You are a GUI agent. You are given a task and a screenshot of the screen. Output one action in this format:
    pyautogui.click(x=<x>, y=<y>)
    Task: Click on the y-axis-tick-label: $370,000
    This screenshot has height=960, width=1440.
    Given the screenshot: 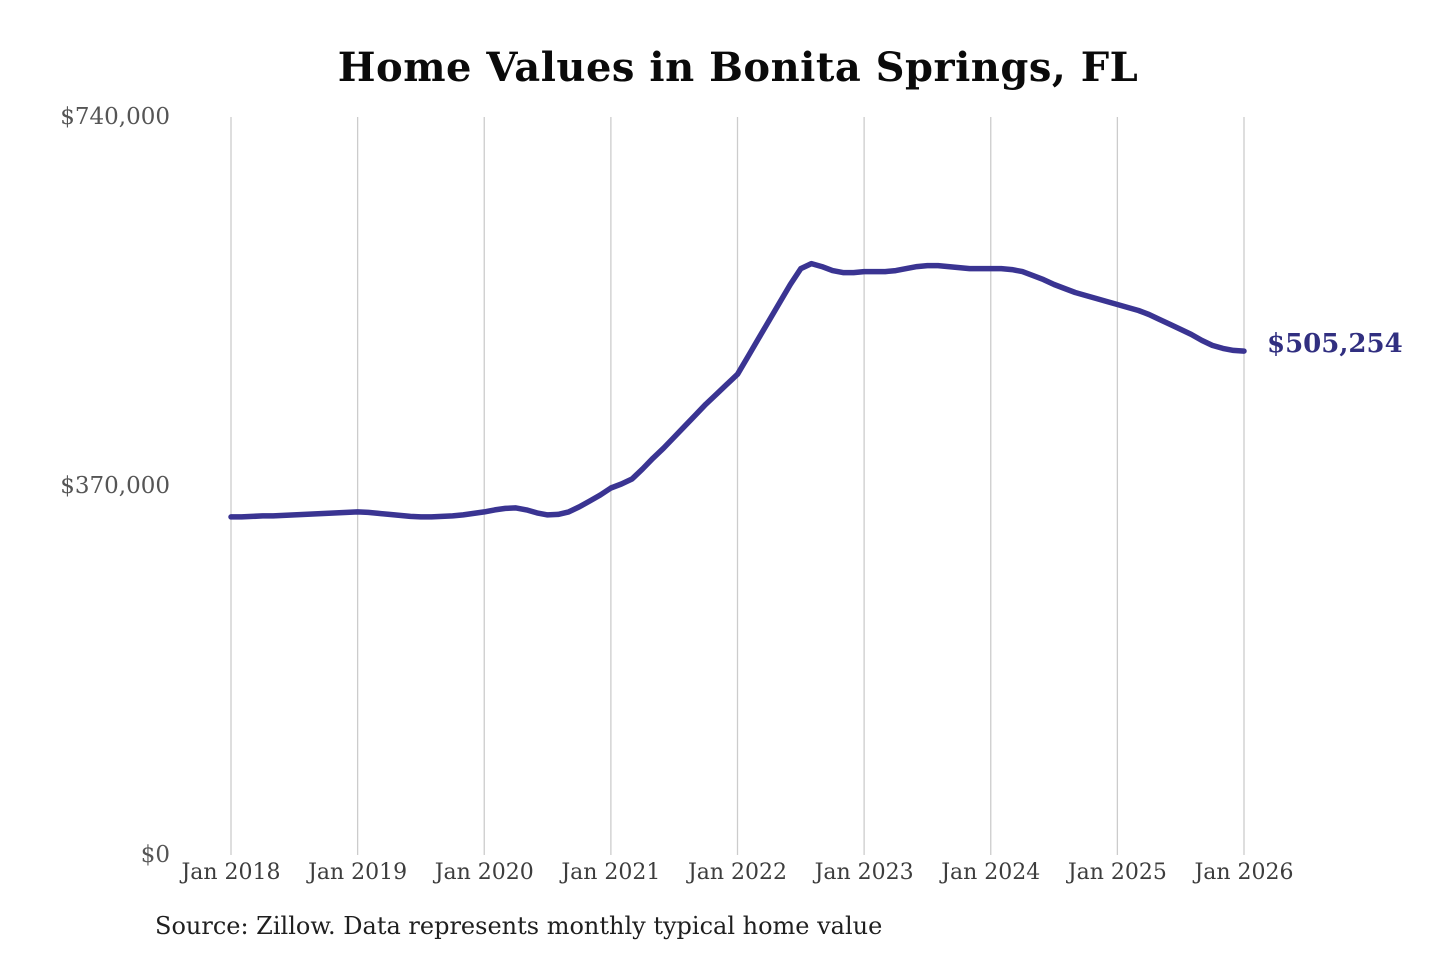 What is the action you would take?
    pyautogui.click(x=115, y=486)
    